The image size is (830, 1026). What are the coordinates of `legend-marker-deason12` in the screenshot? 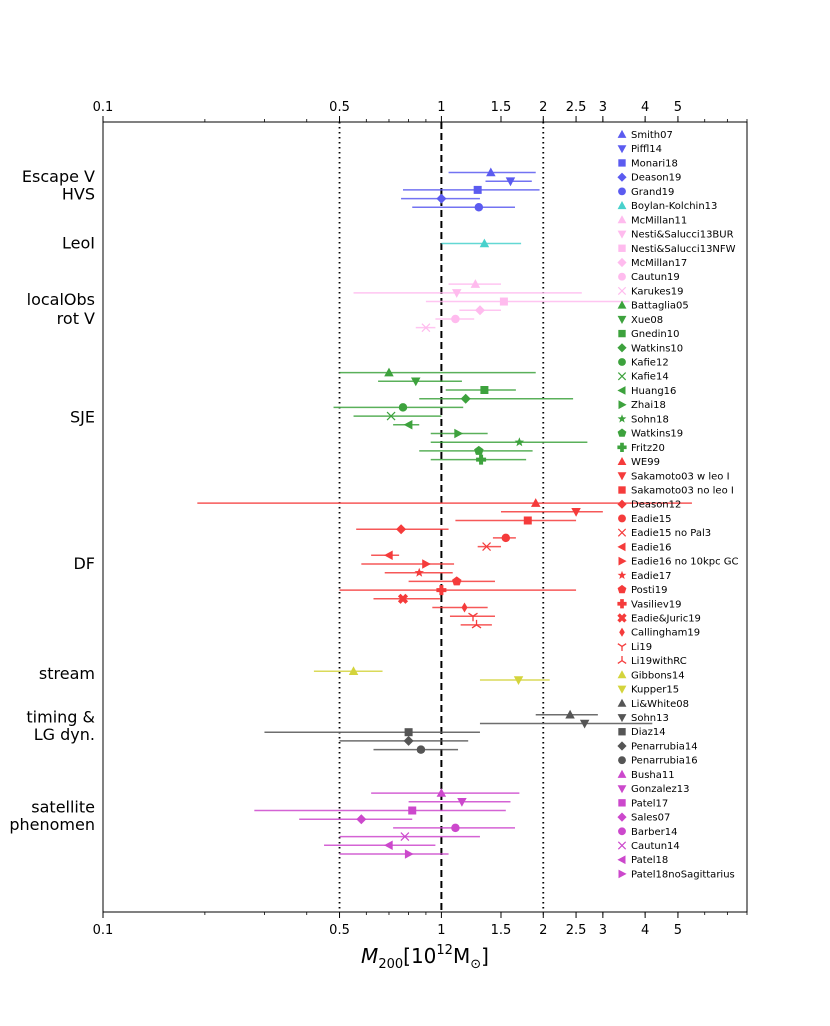 It's located at (622, 504).